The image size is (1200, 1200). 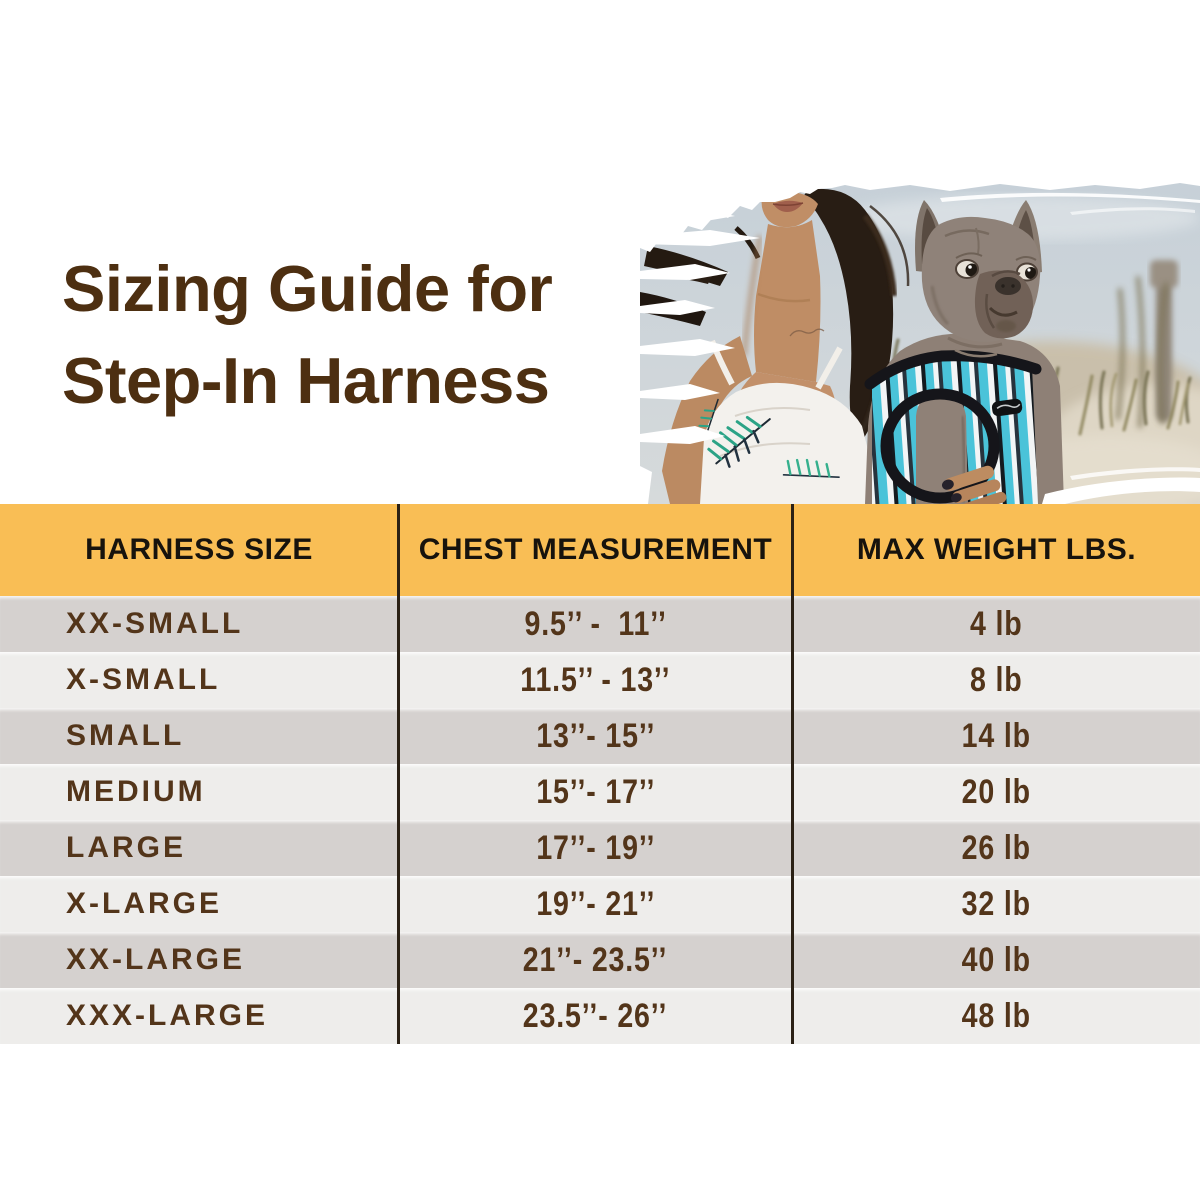 What do you see at coordinates (1007, 407) in the screenshot?
I see `harness-brand-label` at bounding box center [1007, 407].